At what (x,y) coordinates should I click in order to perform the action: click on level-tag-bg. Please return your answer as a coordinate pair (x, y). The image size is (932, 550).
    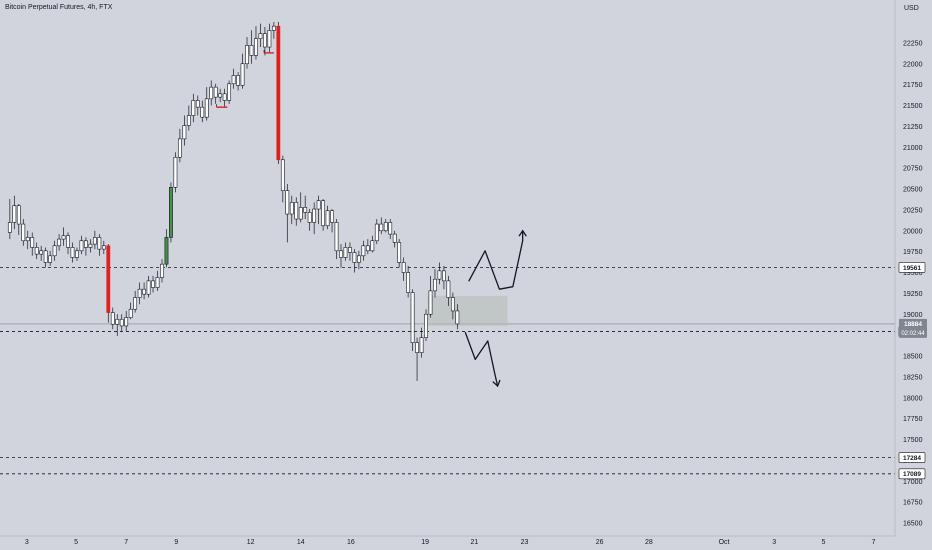
    Looking at the image, I should click on (912, 267).